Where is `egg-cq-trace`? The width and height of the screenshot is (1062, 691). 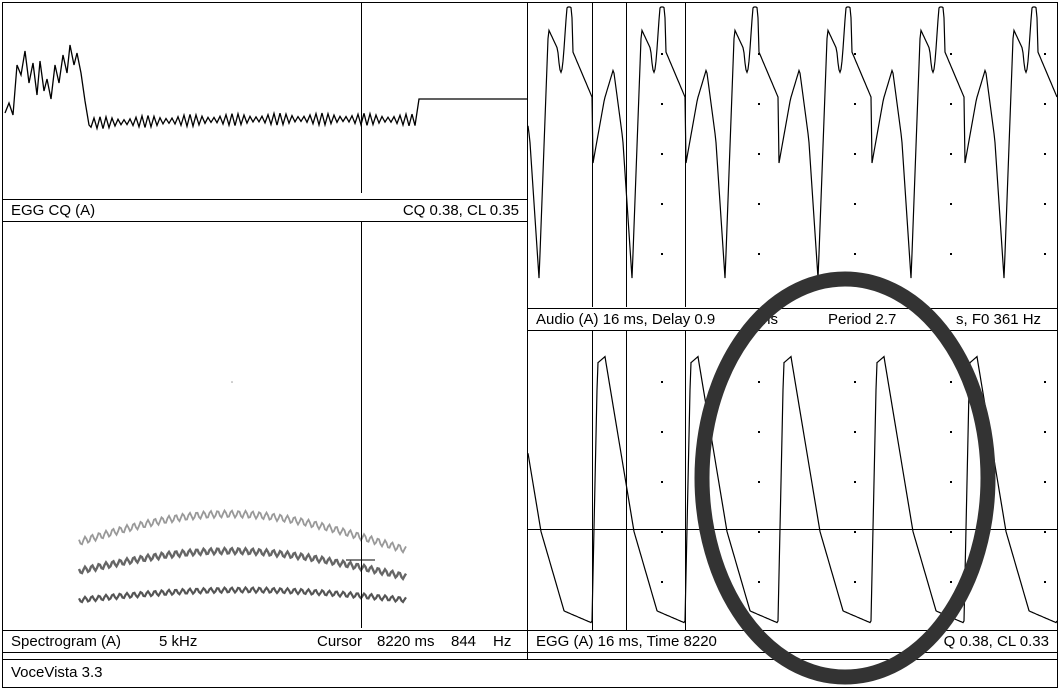
egg-cq-trace is located at coordinates (265, 87).